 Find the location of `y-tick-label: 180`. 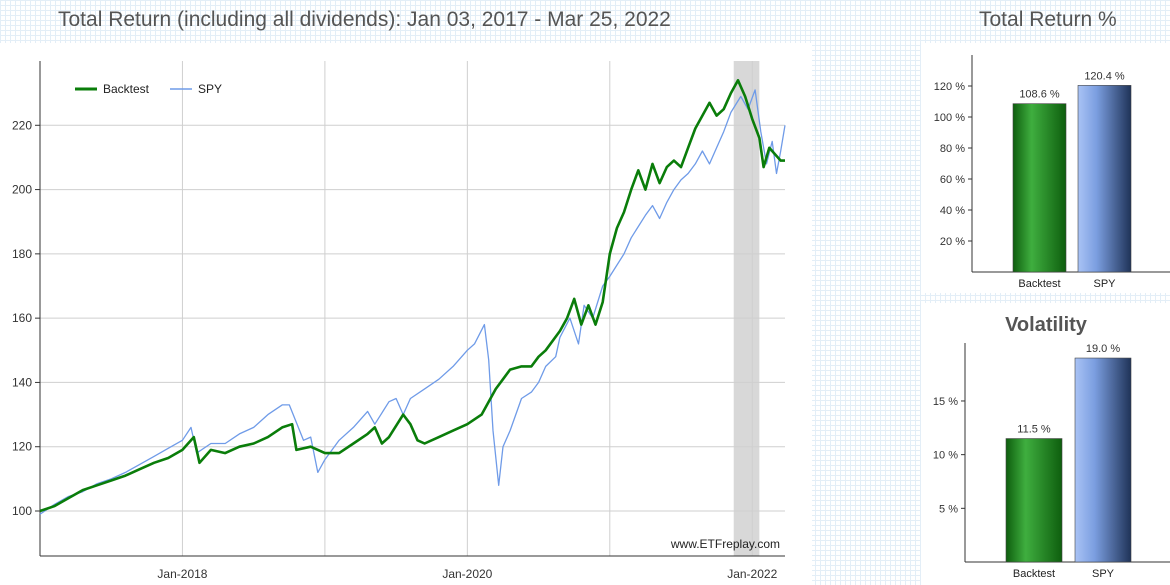

y-tick-label: 180 is located at coordinates (22, 254).